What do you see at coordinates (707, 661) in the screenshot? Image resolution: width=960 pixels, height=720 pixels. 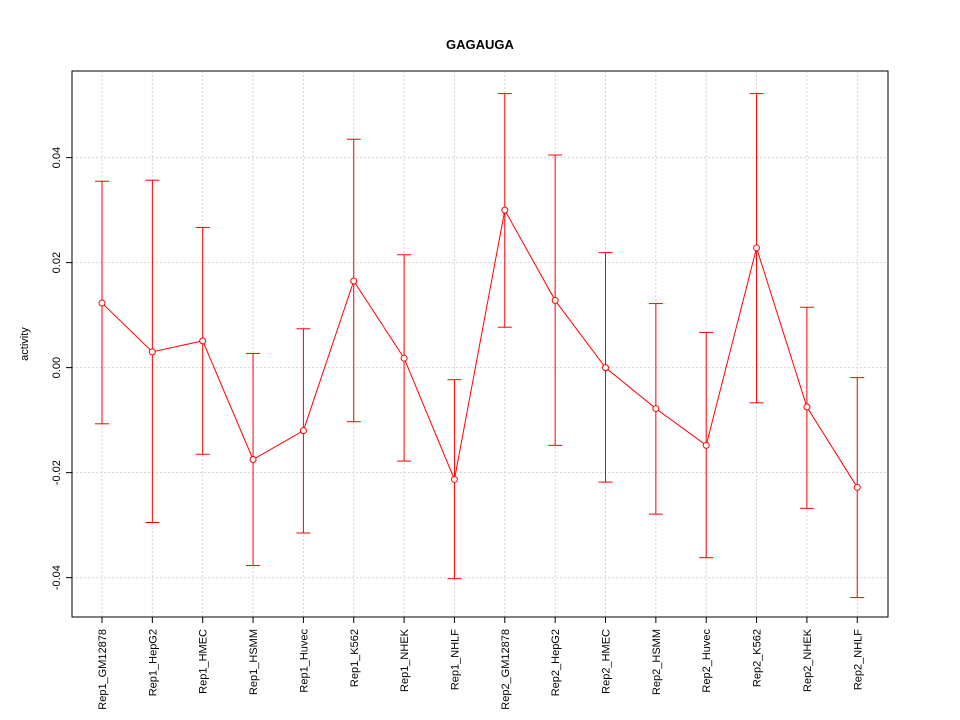 I see `x-tick-label: Rep2_Huvec` at bounding box center [707, 661].